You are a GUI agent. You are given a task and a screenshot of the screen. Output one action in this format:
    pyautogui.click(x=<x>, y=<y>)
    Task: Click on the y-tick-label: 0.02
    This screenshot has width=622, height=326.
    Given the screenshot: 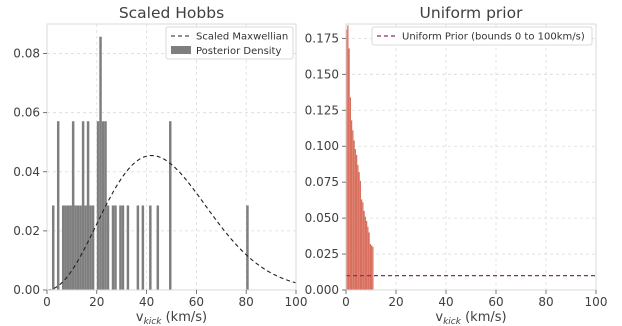 What is the action you would take?
    pyautogui.click(x=26, y=231)
    